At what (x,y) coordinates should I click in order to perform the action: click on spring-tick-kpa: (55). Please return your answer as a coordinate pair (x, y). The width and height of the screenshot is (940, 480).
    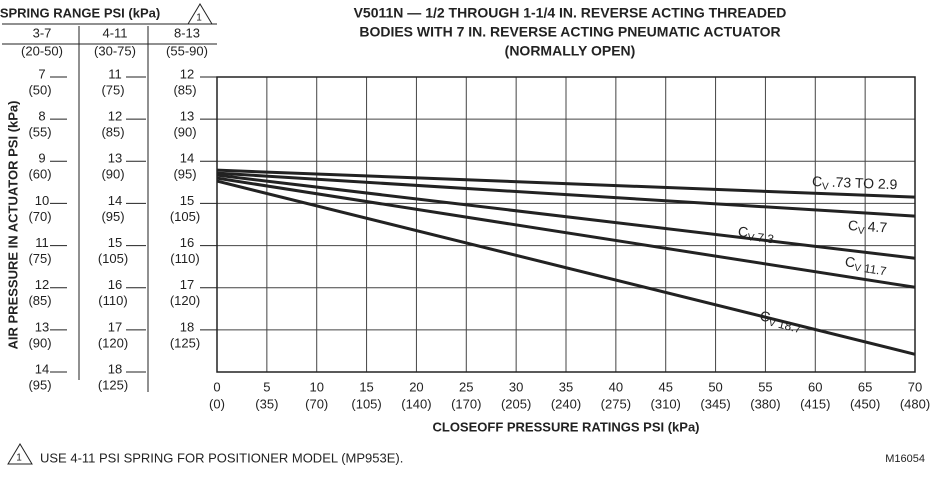
    Looking at the image, I should click on (39, 132).